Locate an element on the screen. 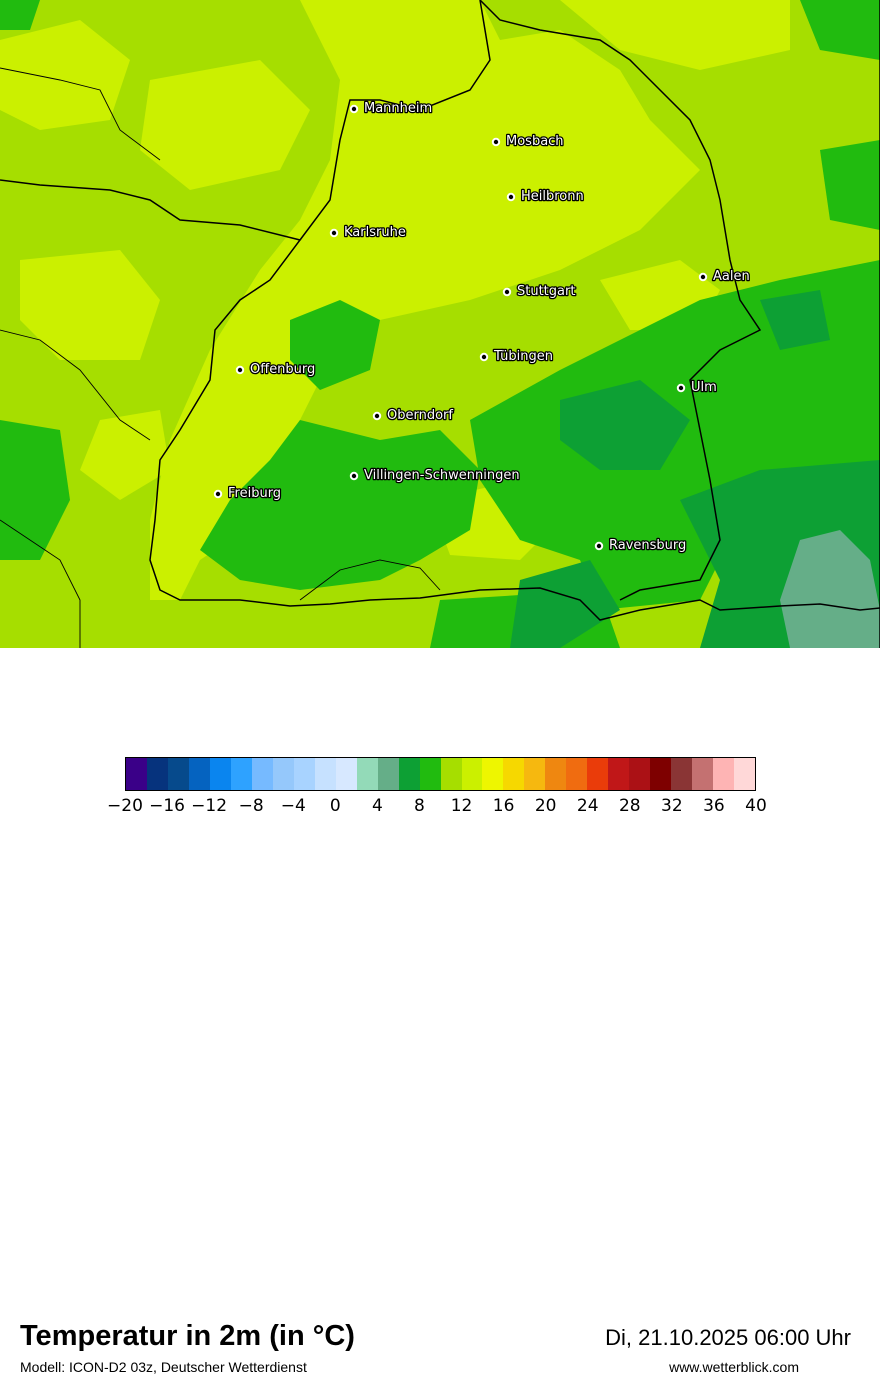 The height and width of the screenshot is (1375, 880). city-label: Karlsruhe is located at coordinates (375, 232).